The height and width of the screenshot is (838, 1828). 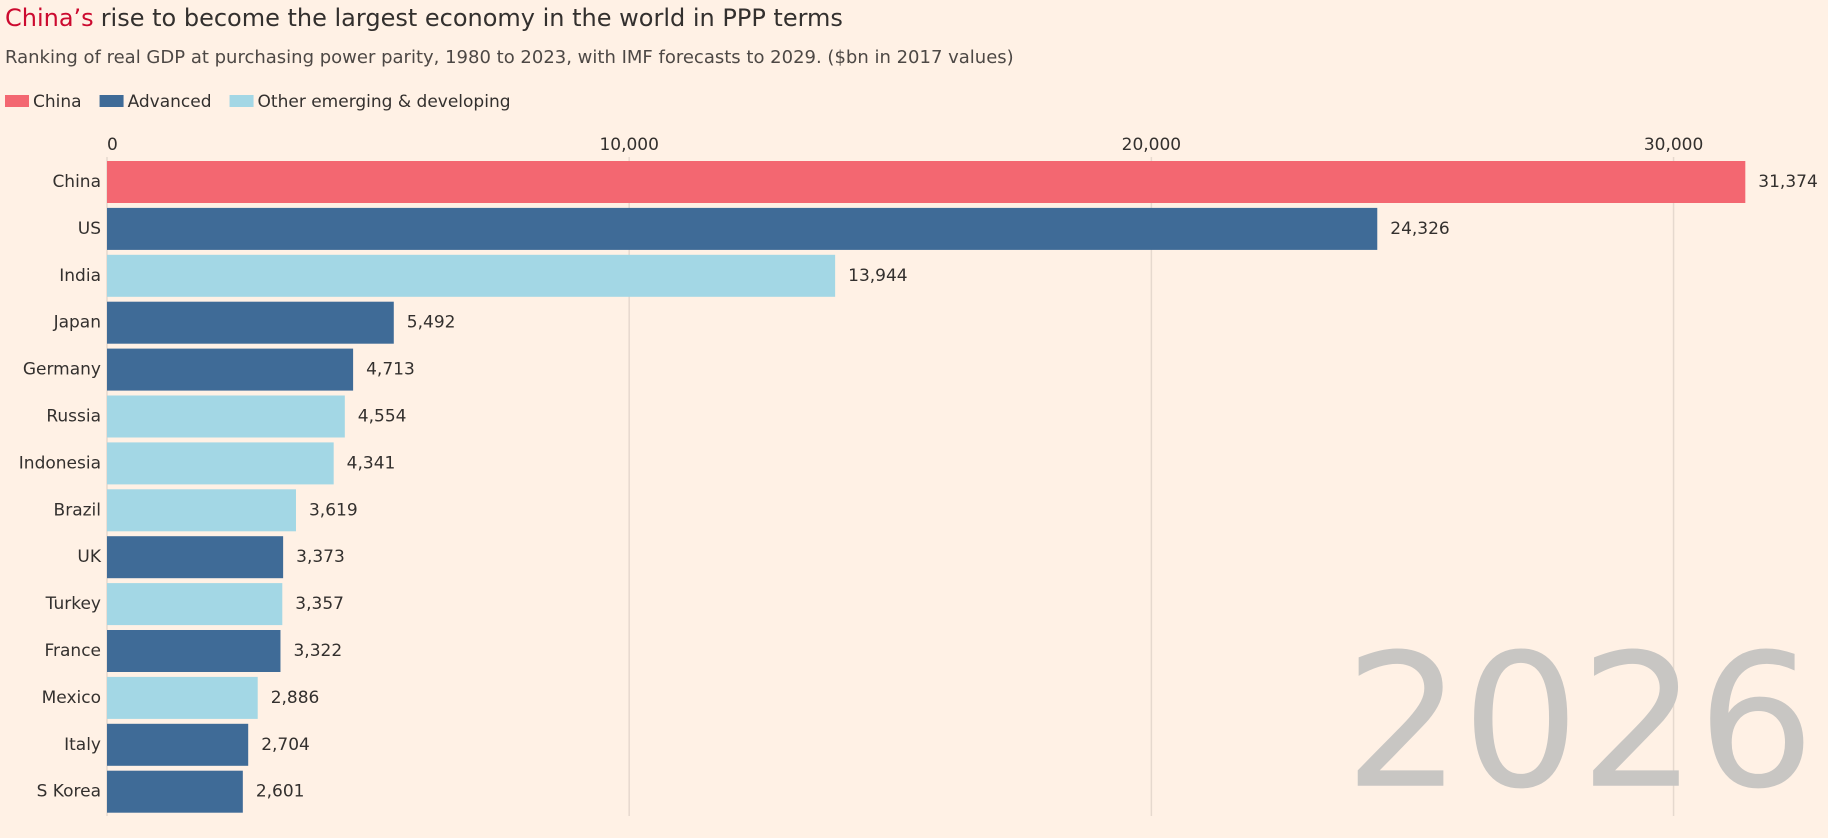 I want to click on value-label: 2,704, so click(x=285, y=745).